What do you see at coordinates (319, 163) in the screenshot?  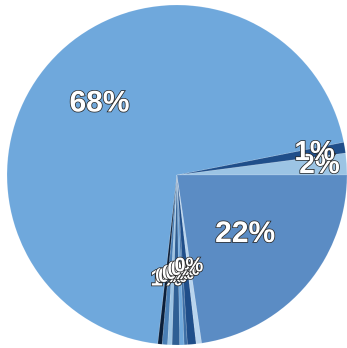 I see `pie-slice-label-1: 2%` at bounding box center [319, 163].